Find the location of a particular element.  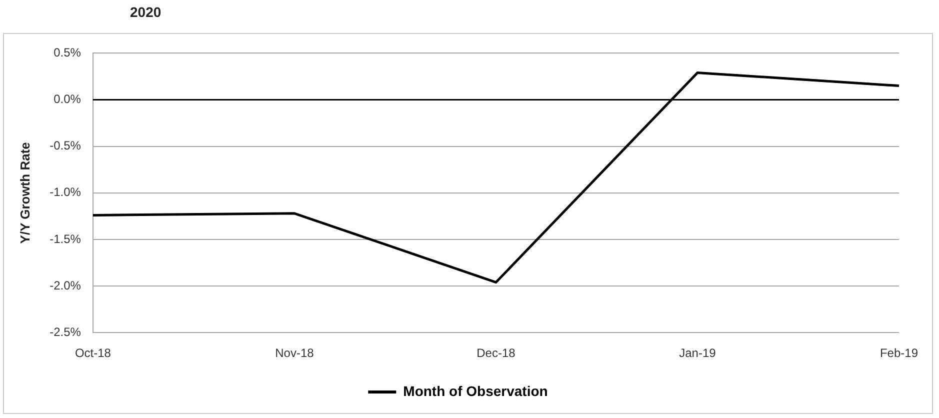

legend-label: Month of Observation is located at coordinates (475, 390).